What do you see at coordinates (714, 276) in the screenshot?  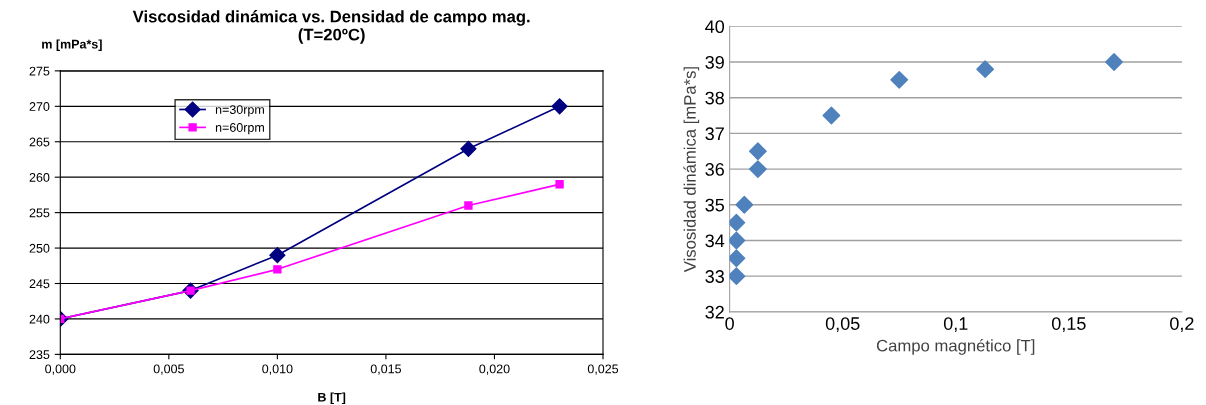 I see `y-tick-label: 33` at bounding box center [714, 276].